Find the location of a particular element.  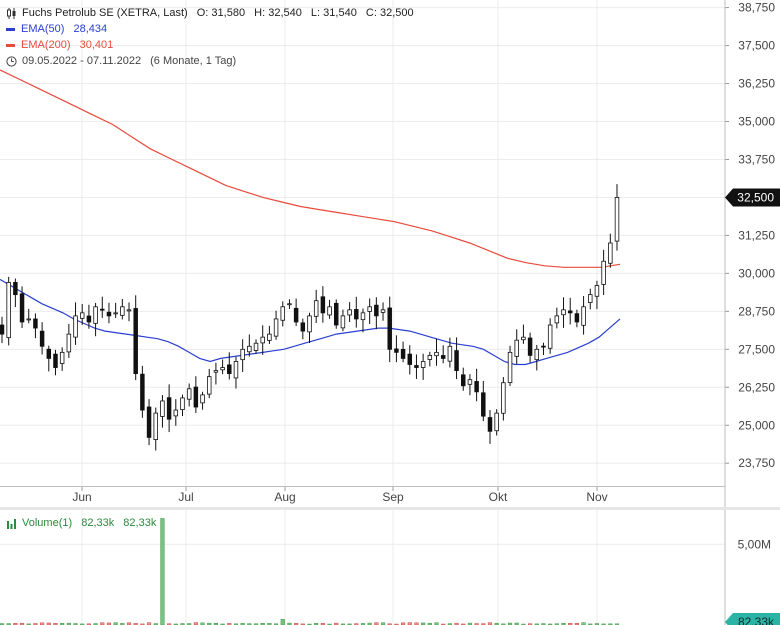

close-value: 32,500 is located at coordinates (396, 13).